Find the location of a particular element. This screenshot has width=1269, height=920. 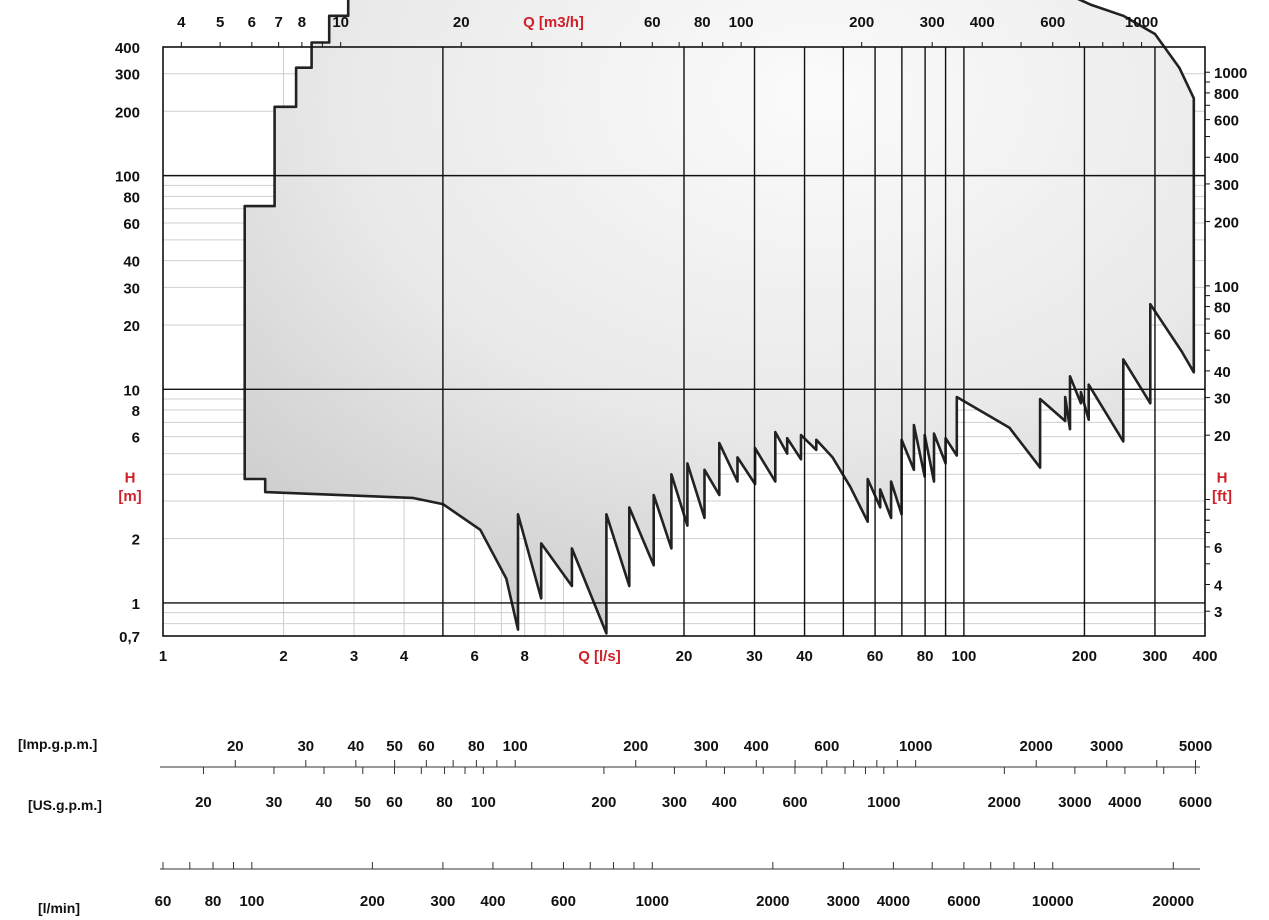

lmin-label: 3000 is located at coordinates (843, 901).